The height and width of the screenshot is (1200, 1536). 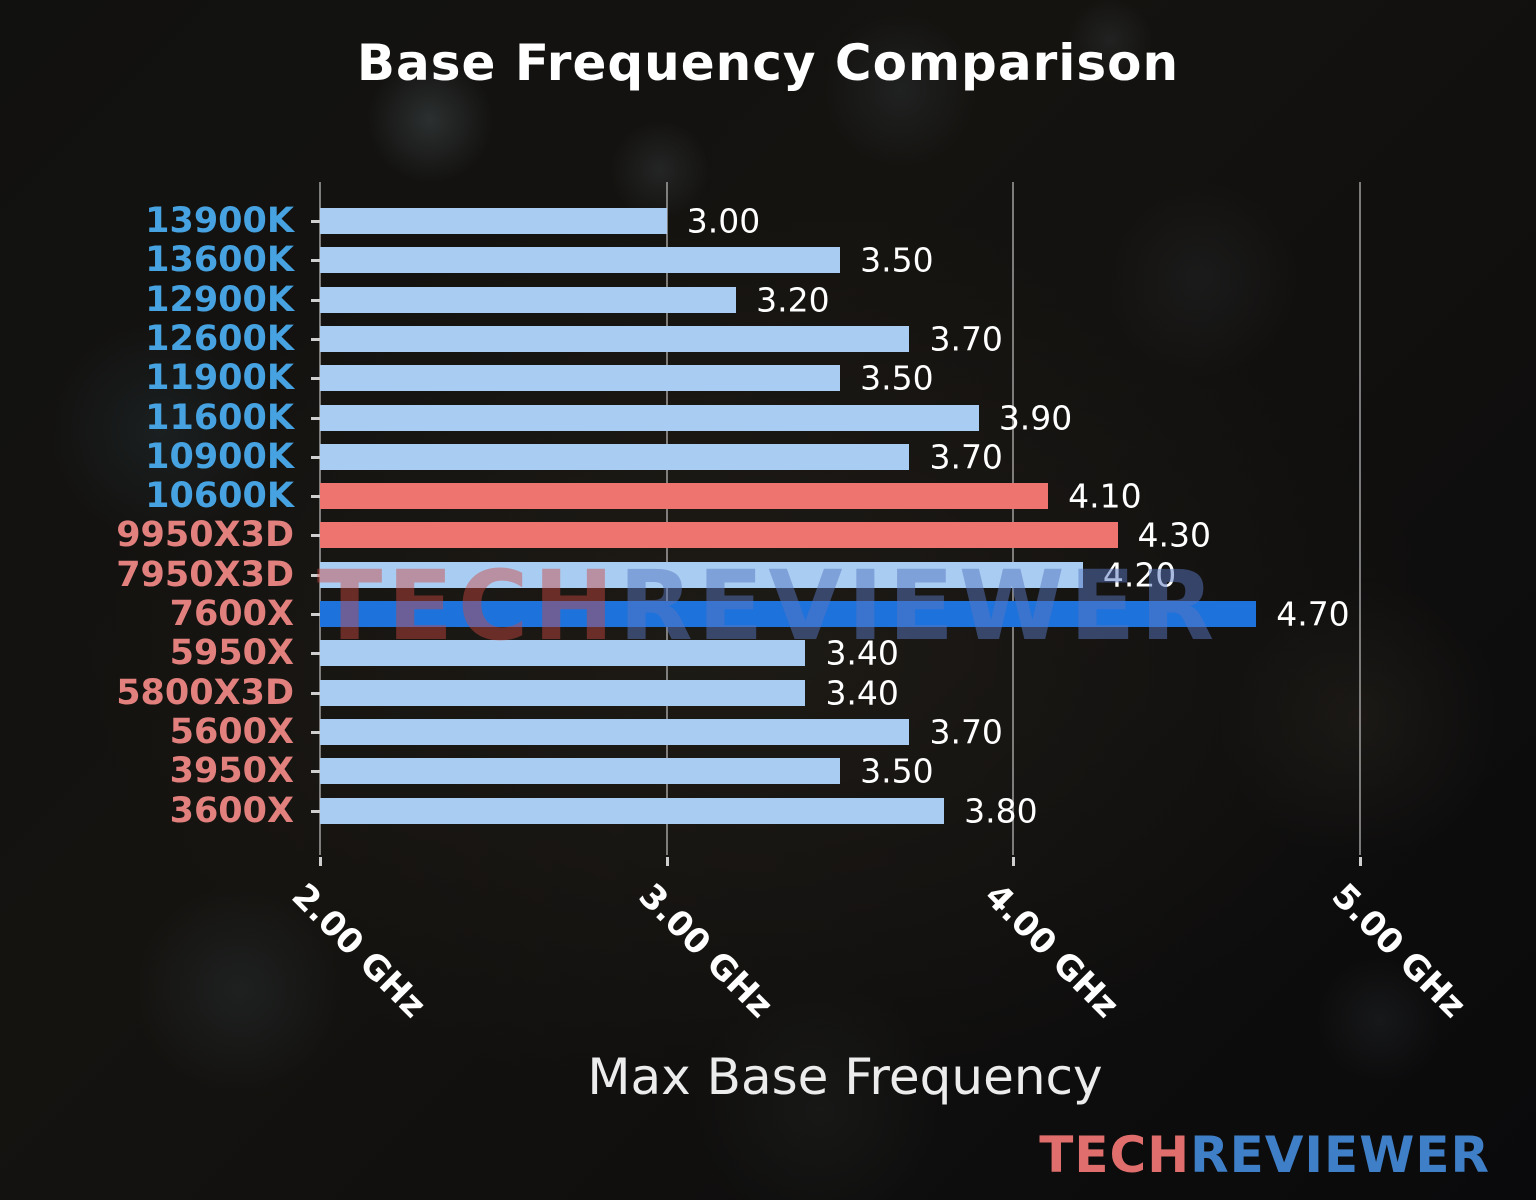 I want to click on value-label: 4.10, so click(x=1105, y=496).